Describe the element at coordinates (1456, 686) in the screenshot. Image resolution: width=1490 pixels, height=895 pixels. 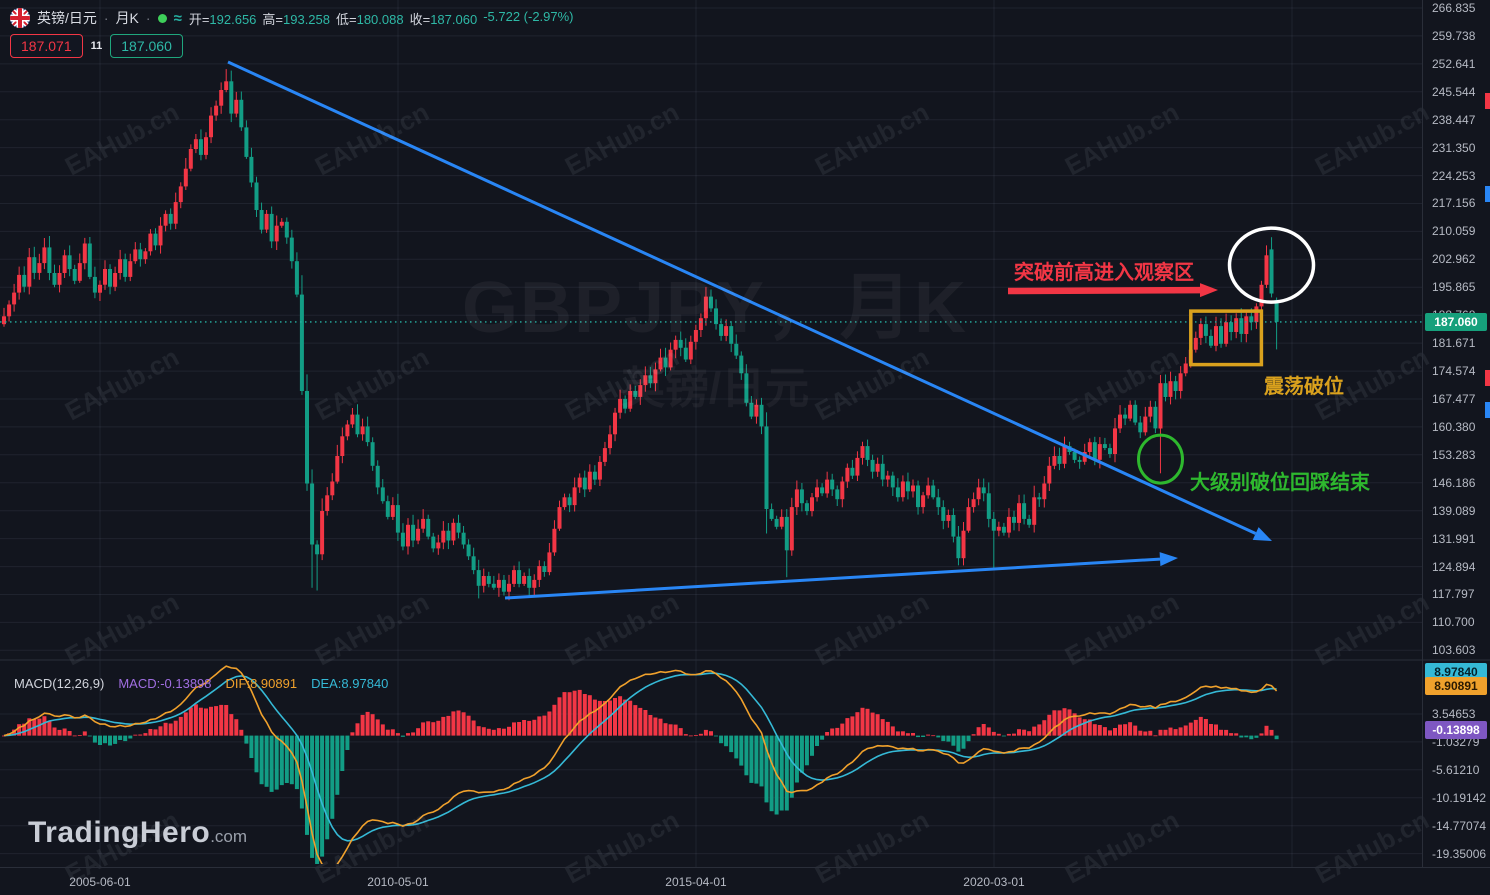
I see `macd-value-badge: 8.90891` at that location.